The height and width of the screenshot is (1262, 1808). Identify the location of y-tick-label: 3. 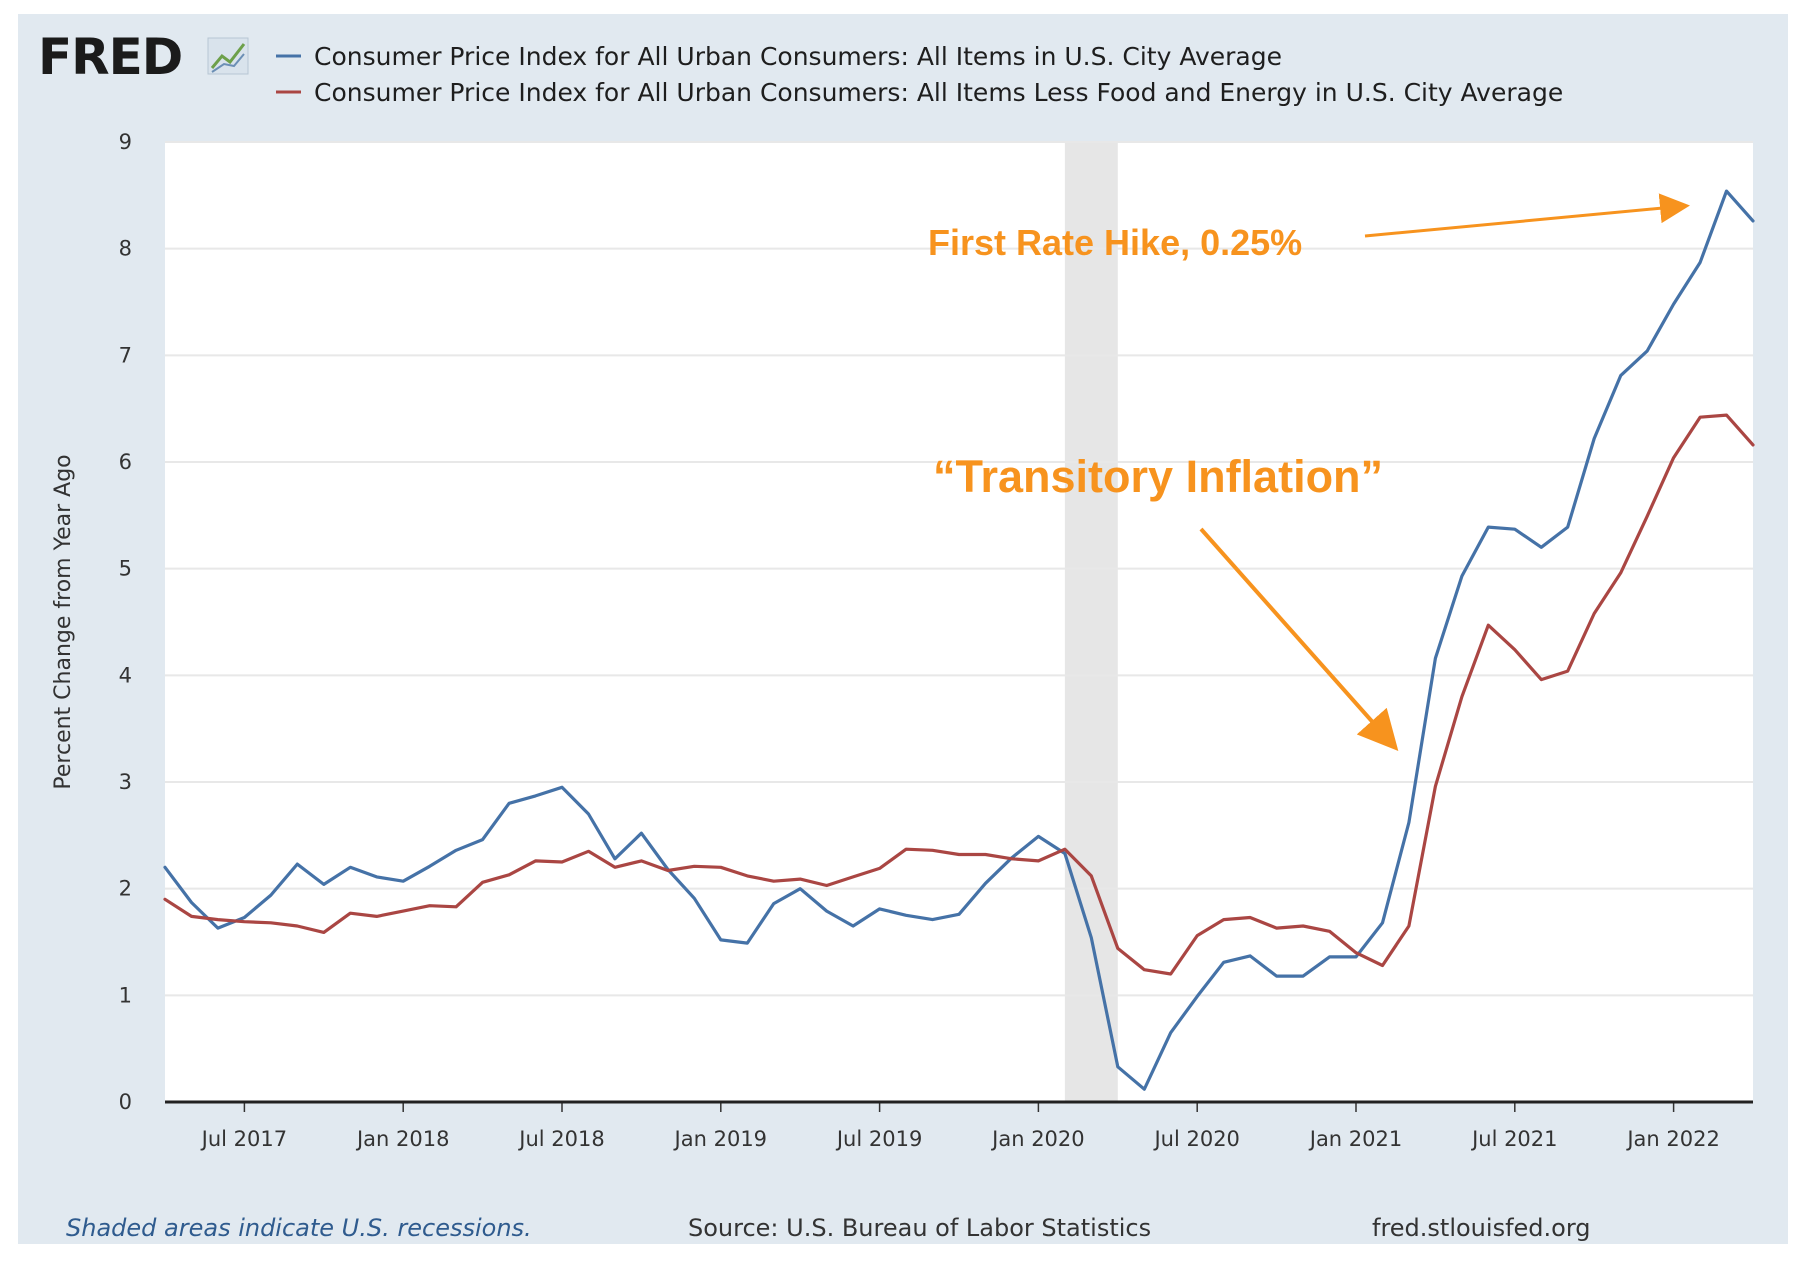
(125, 782).